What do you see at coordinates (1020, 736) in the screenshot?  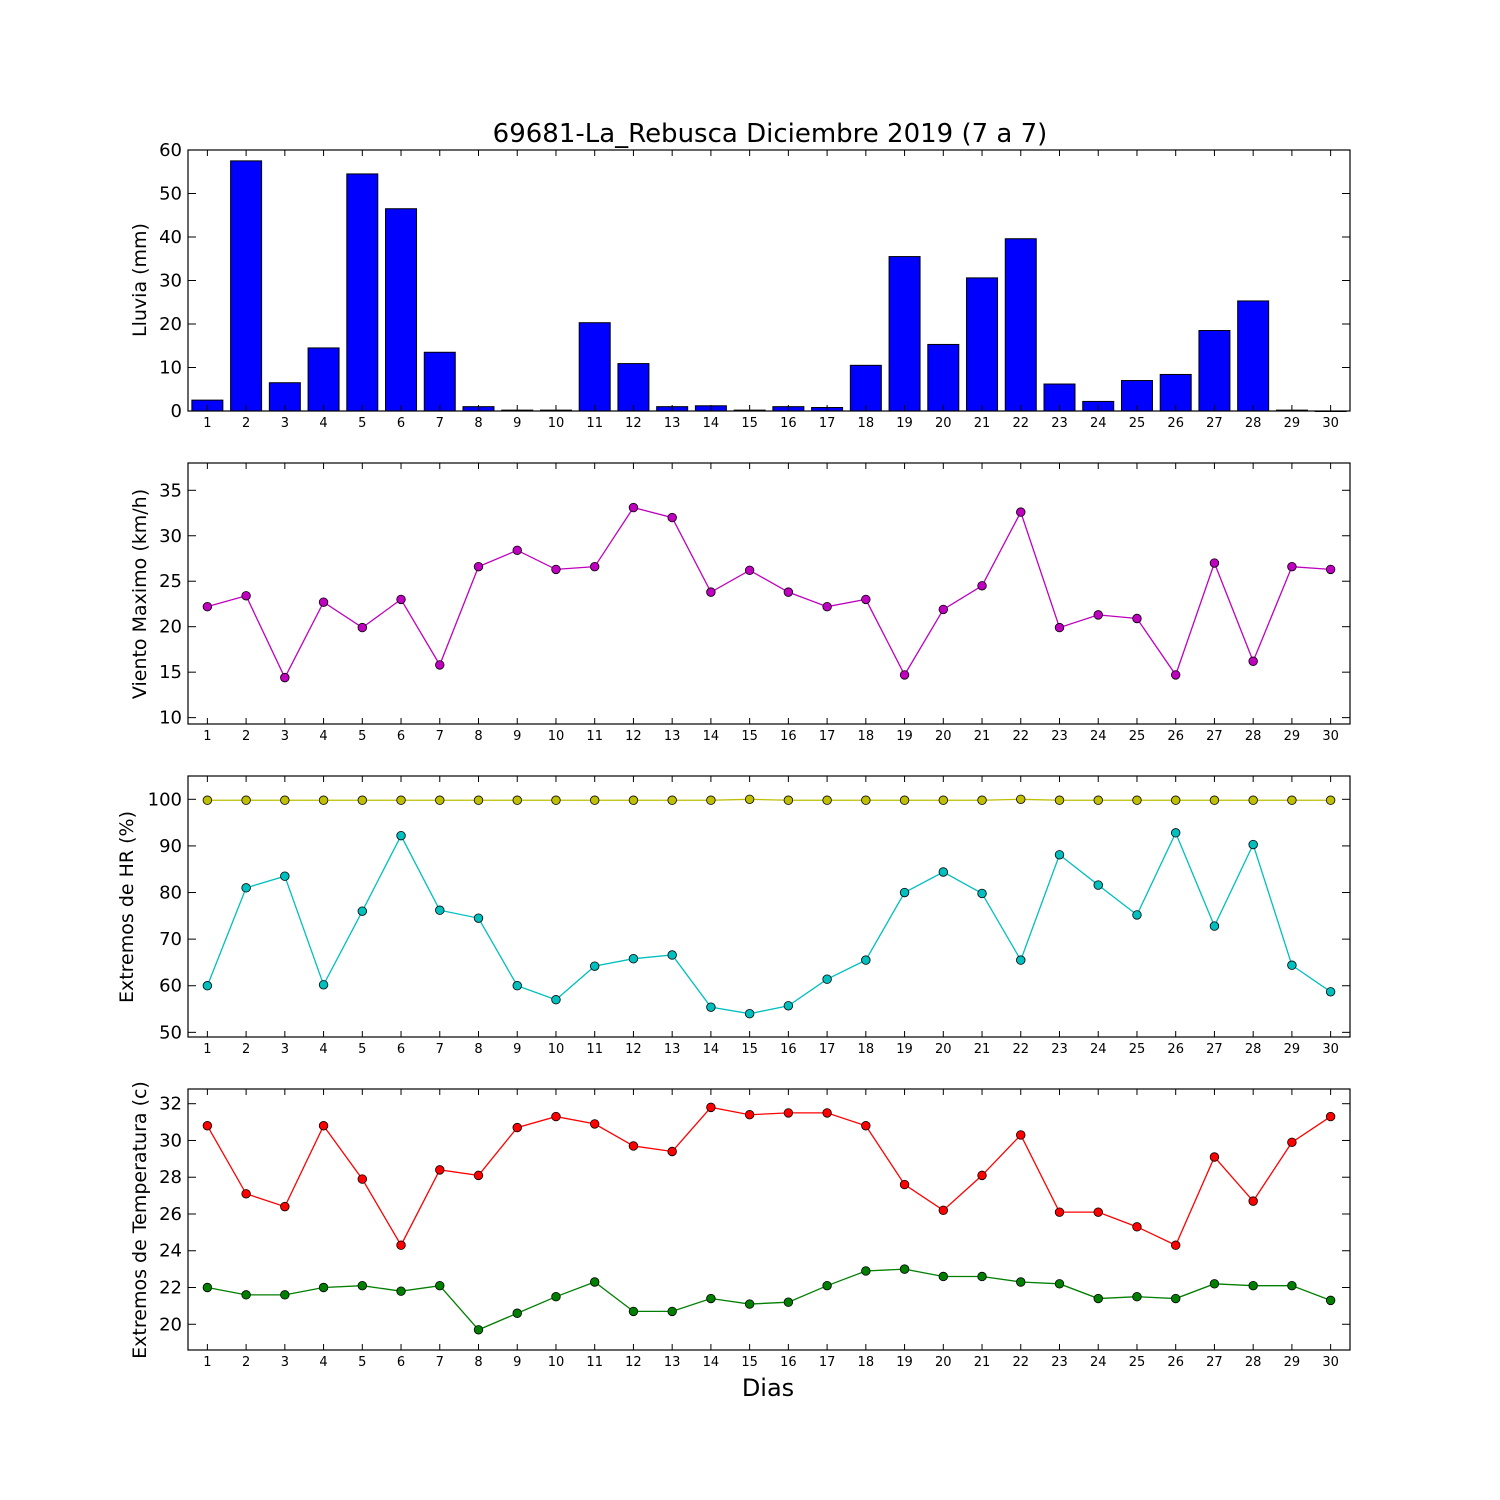 I see `wind-xtick-label: 22` at bounding box center [1020, 736].